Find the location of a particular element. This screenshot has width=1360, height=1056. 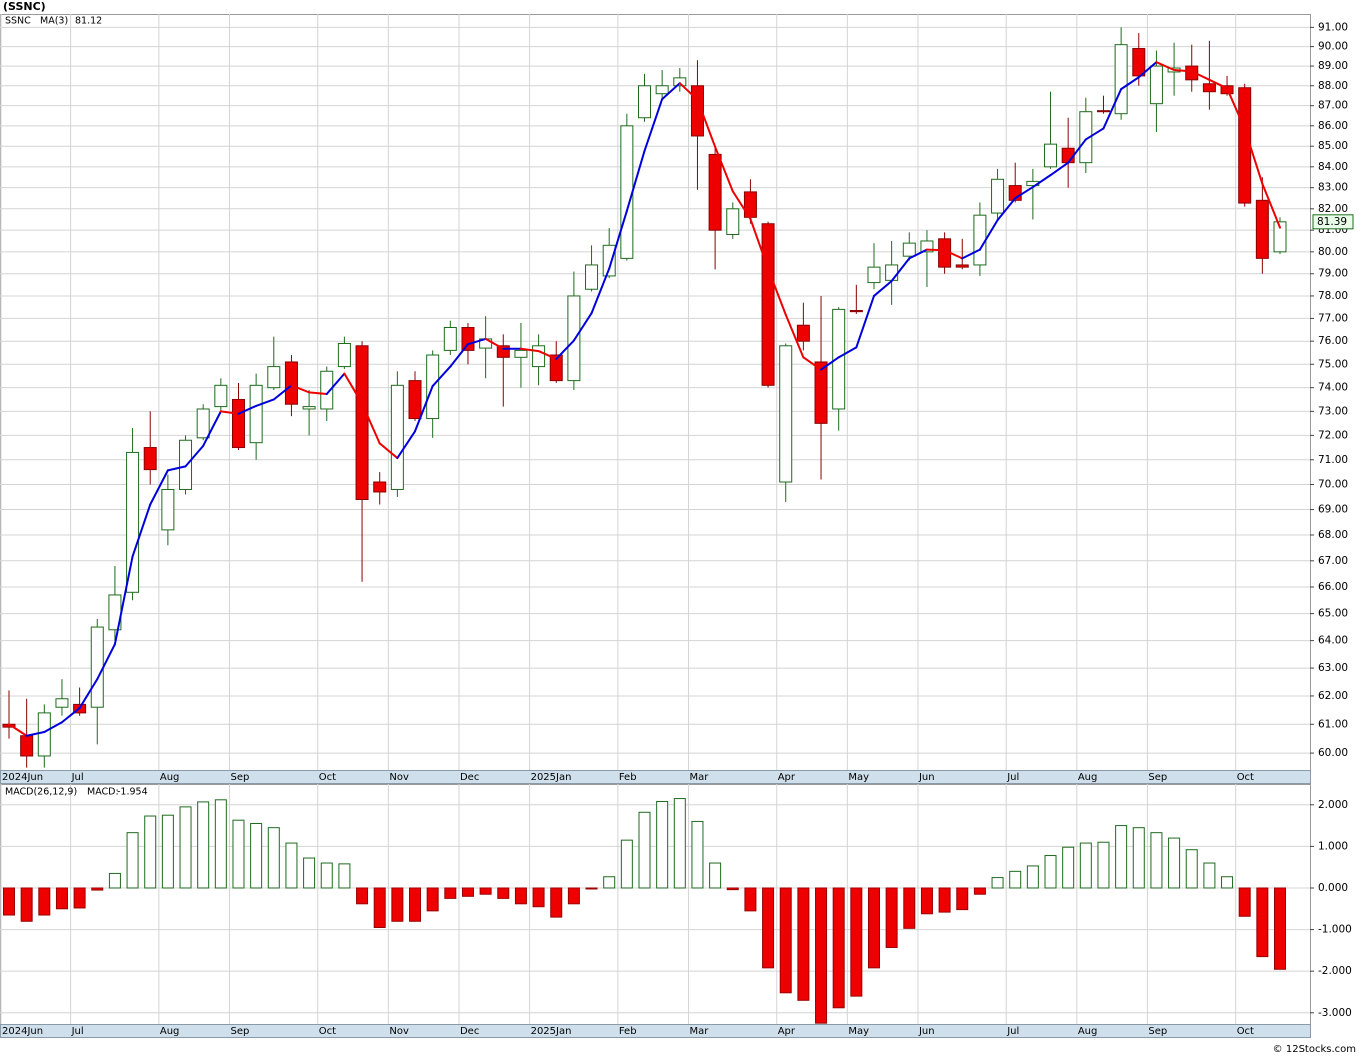

y-tick-label: 71.00 is located at coordinates (1333, 460).